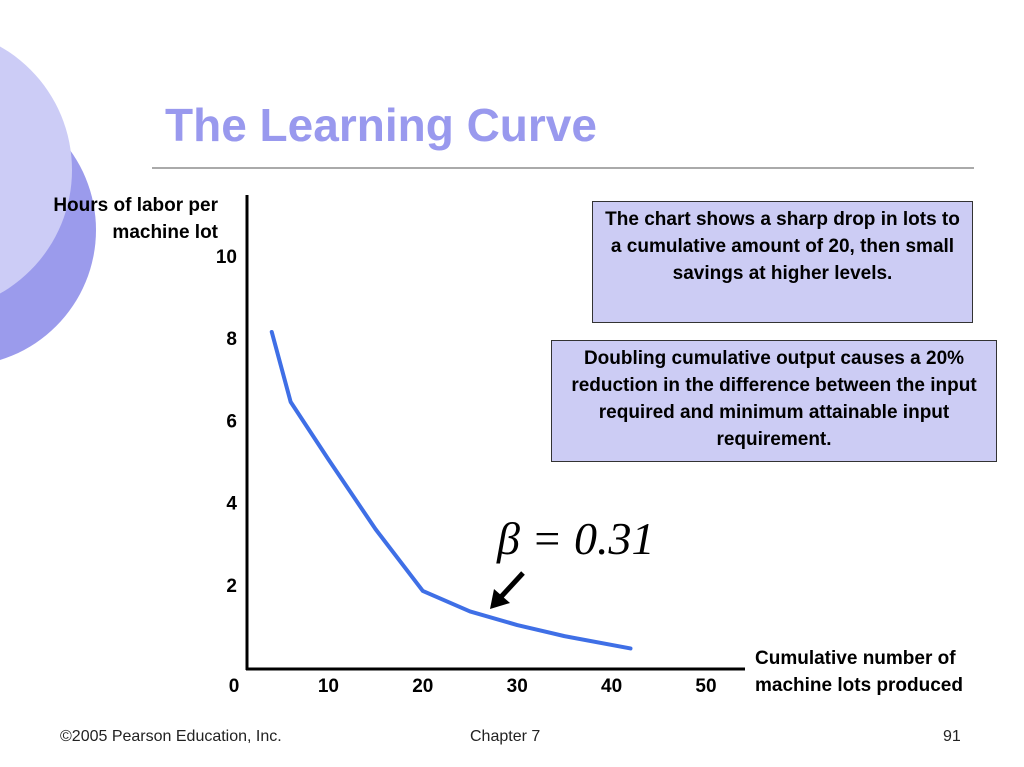  What do you see at coordinates (231, 339) in the screenshot?
I see `y-tick-label: 8` at bounding box center [231, 339].